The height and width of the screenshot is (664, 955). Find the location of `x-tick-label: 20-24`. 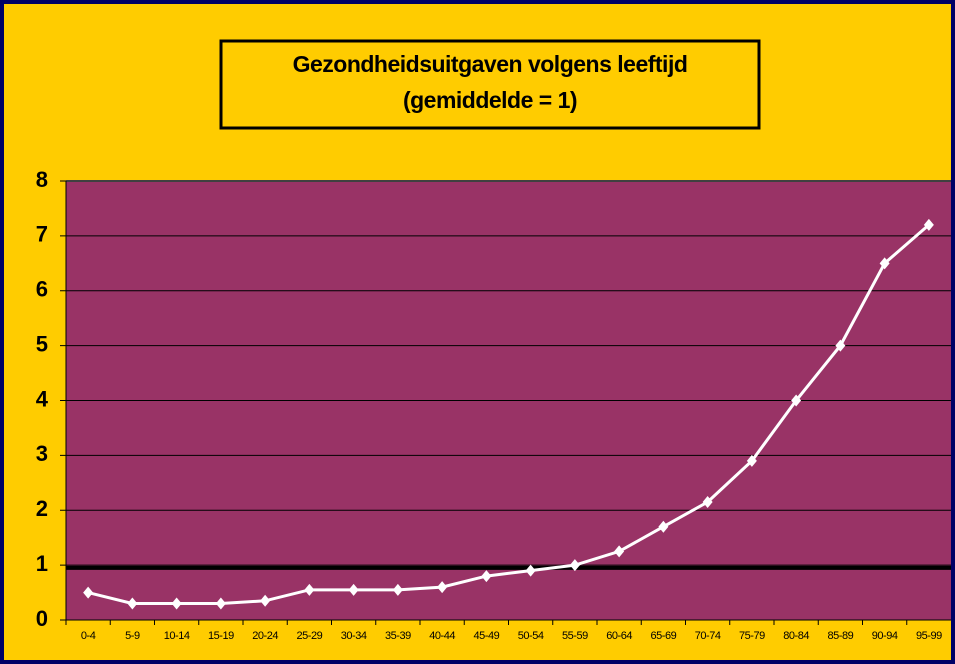

x-tick-label: 20-24 is located at coordinates (265, 636).